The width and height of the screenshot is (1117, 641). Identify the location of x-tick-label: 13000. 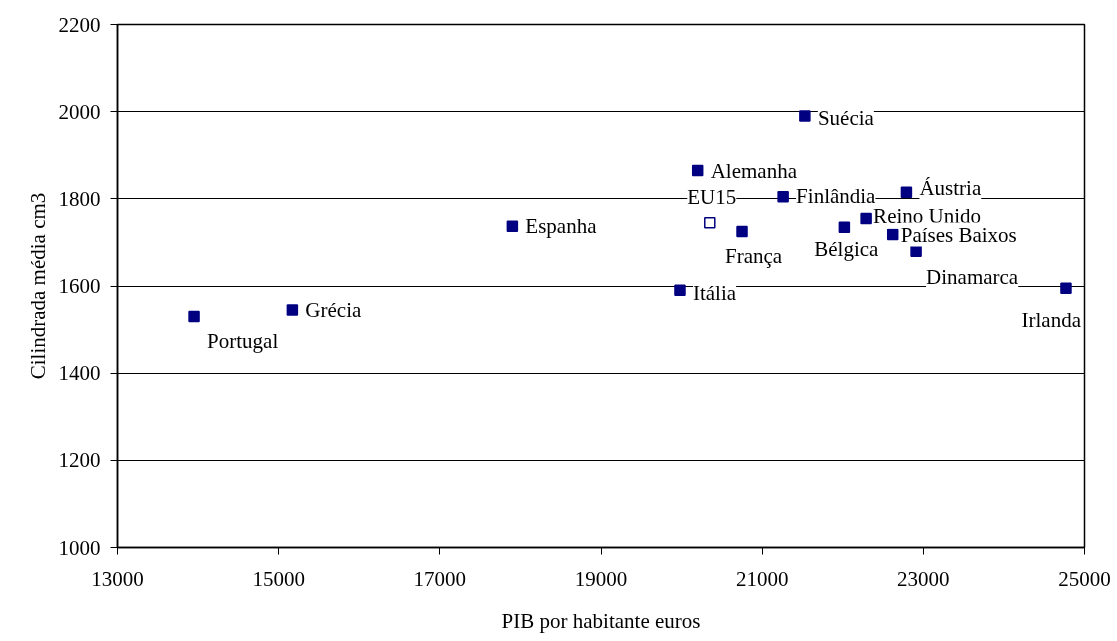
(117, 578).